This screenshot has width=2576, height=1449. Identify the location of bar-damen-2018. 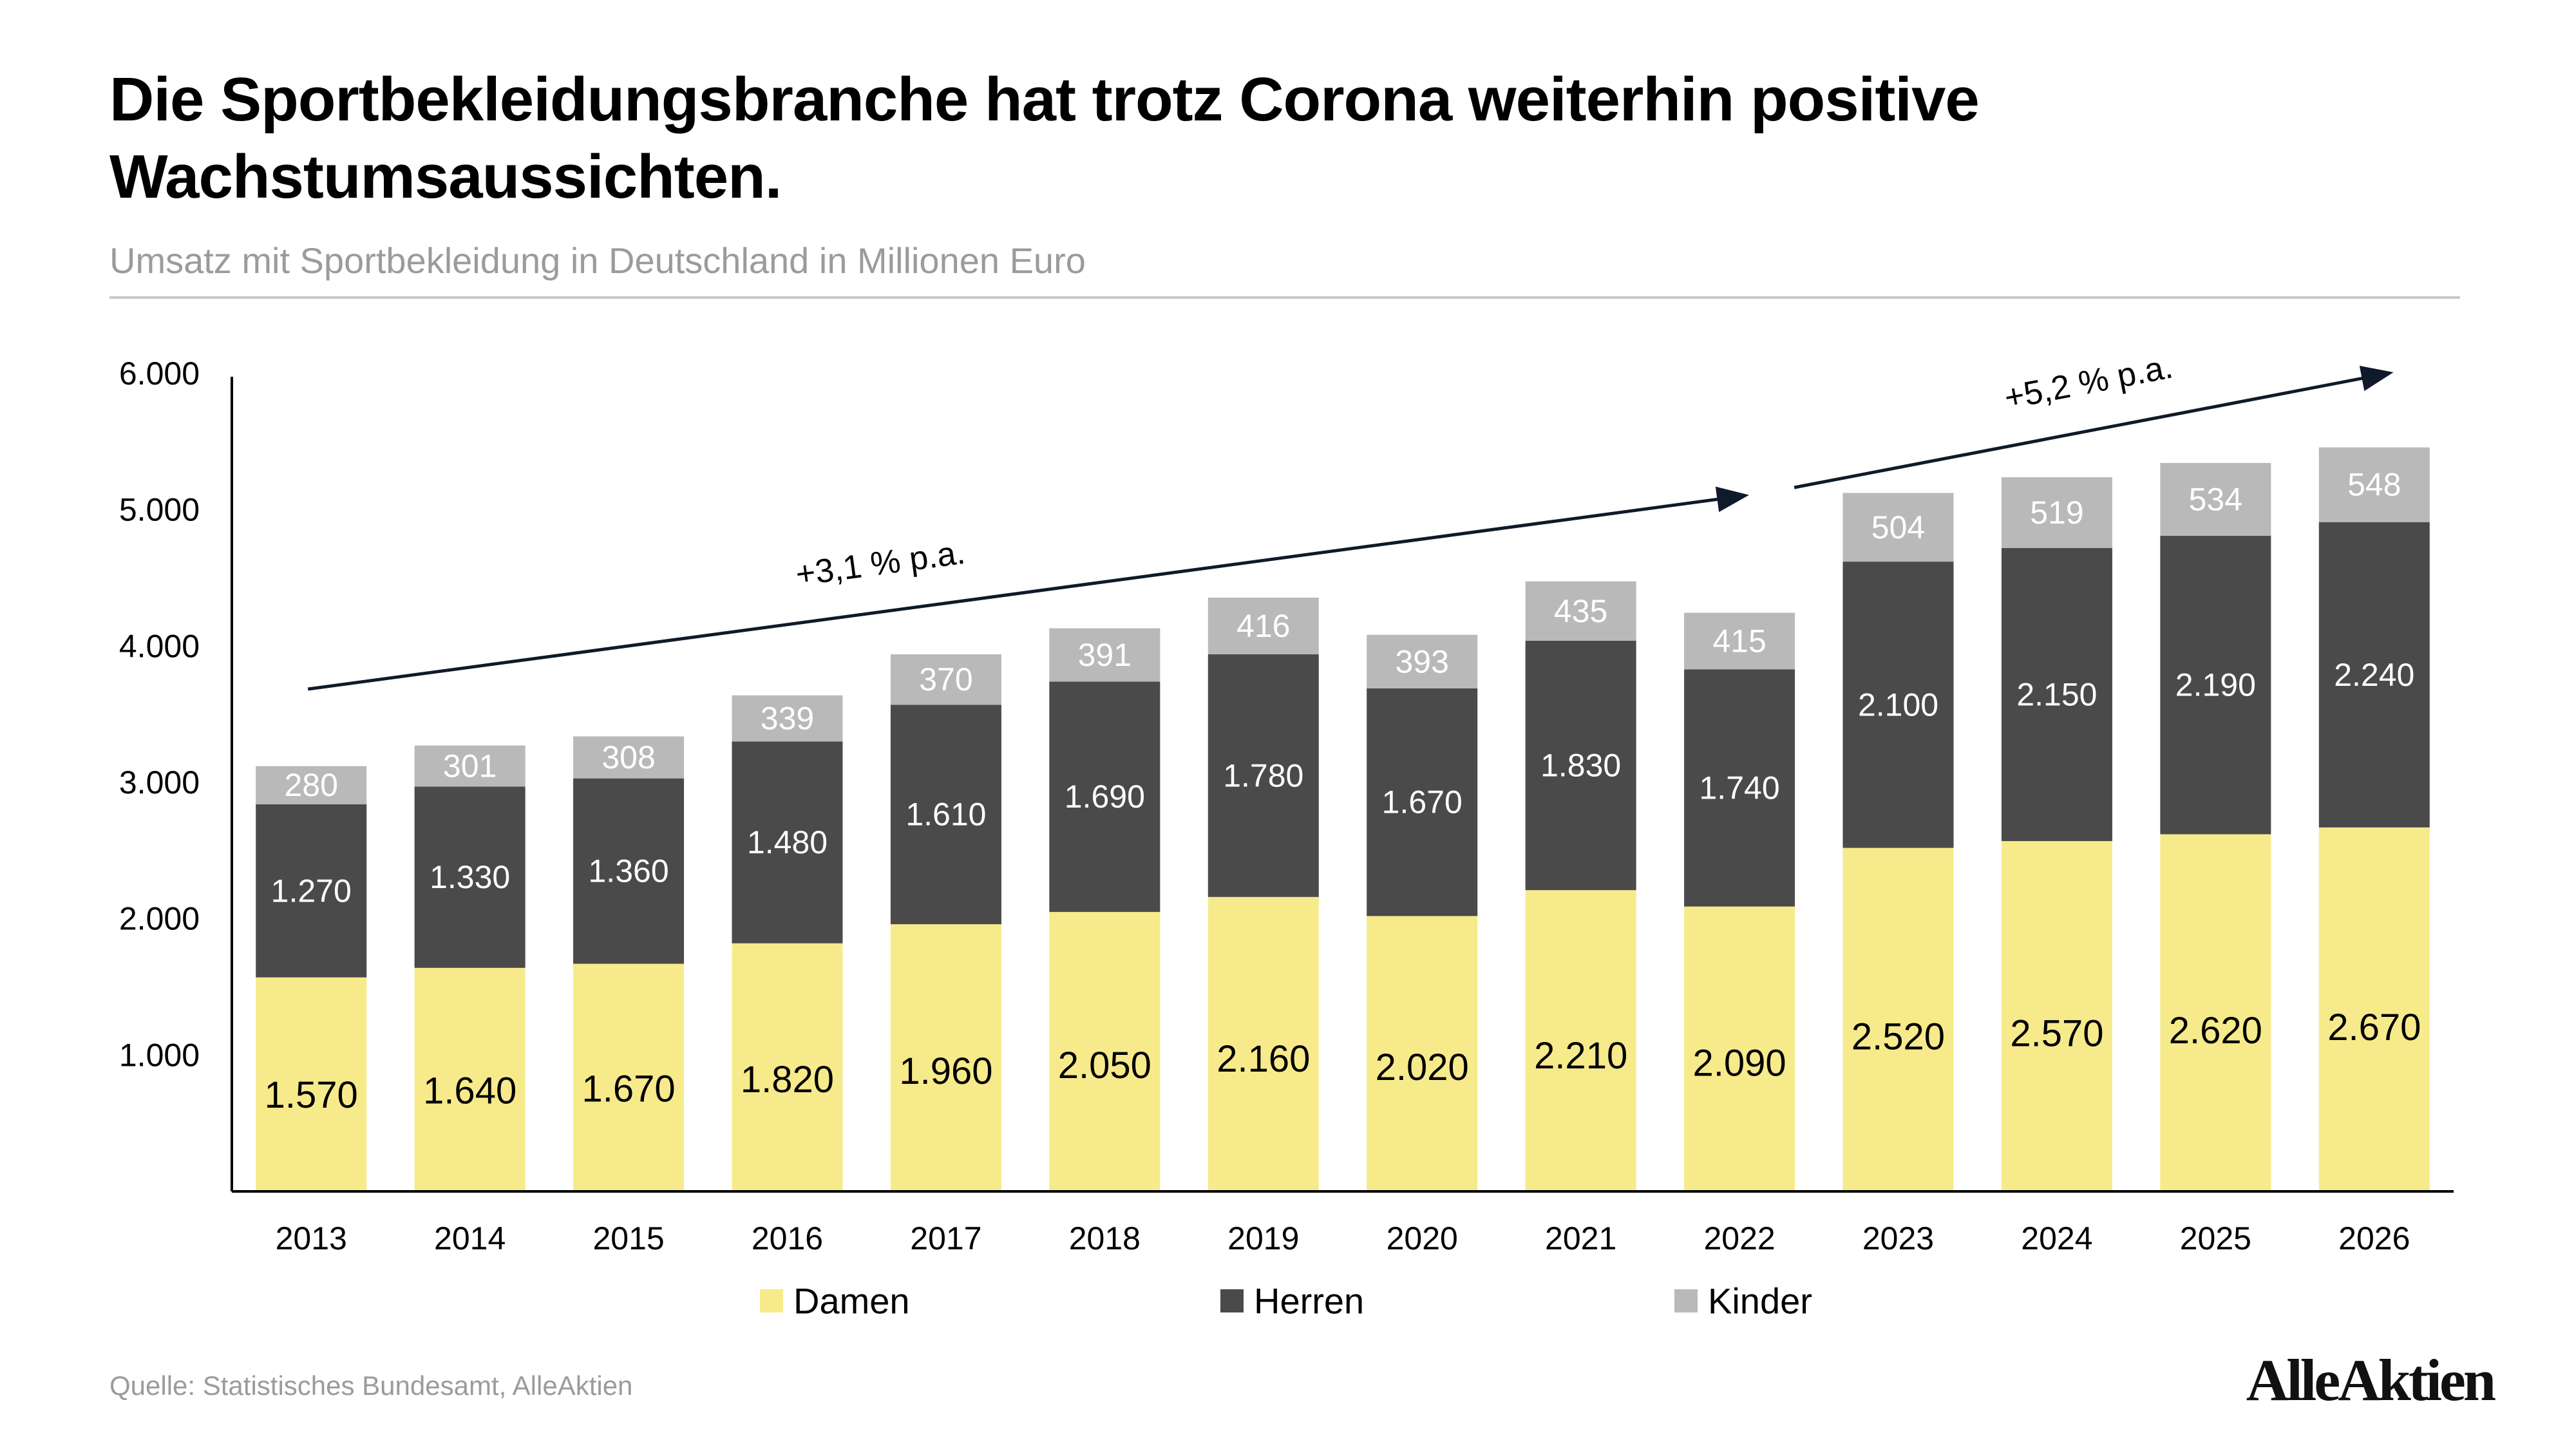
(1104, 1051).